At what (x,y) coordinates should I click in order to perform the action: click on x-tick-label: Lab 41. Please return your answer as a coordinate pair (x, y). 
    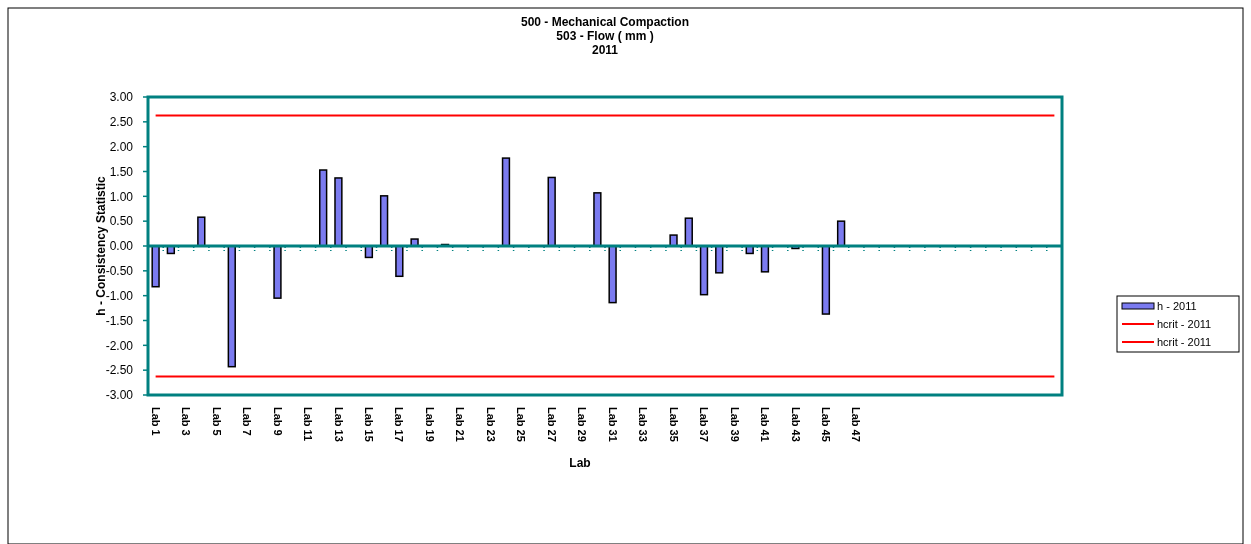
    Looking at the image, I should click on (765, 424).